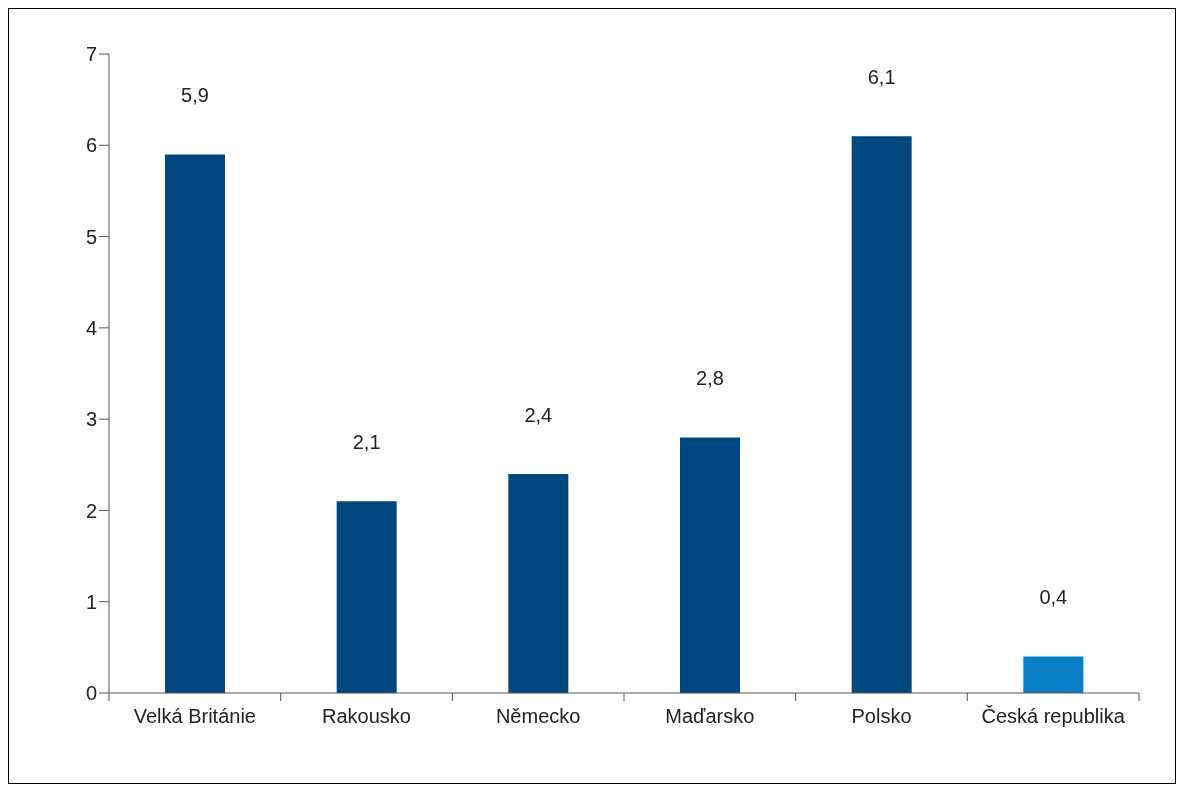 The width and height of the screenshot is (1184, 792). Describe the element at coordinates (91, 601) in the screenshot. I see `y-tick-label: 1` at that location.